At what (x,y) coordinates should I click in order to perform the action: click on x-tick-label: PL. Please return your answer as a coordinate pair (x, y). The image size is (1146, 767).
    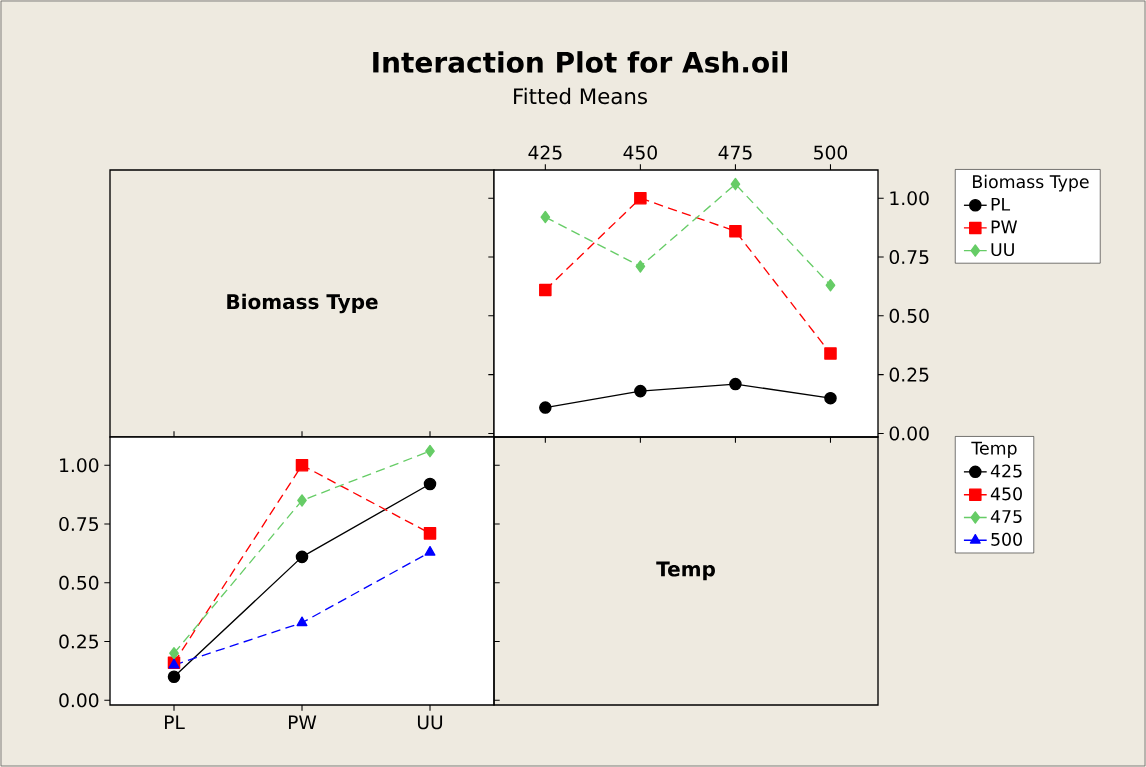
    Looking at the image, I should click on (175, 722).